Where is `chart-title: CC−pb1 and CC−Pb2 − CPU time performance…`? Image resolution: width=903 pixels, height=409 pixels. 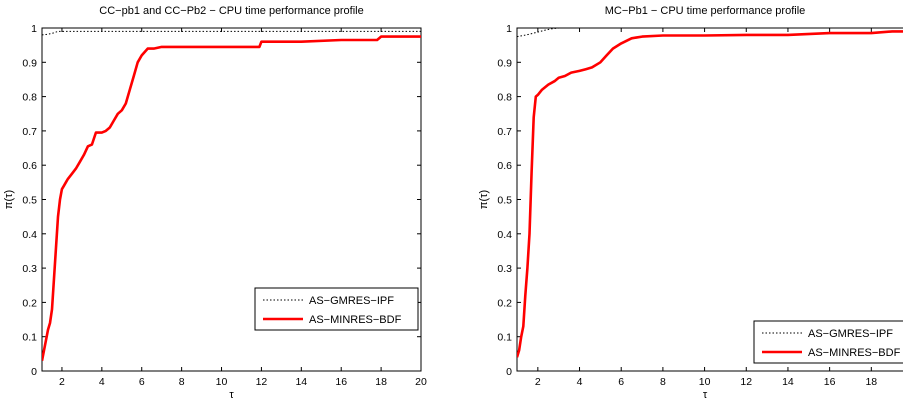
chart-title: CC−pb1 and CC−Pb2 − CPU time performance… is located at coordinates (231, 11).